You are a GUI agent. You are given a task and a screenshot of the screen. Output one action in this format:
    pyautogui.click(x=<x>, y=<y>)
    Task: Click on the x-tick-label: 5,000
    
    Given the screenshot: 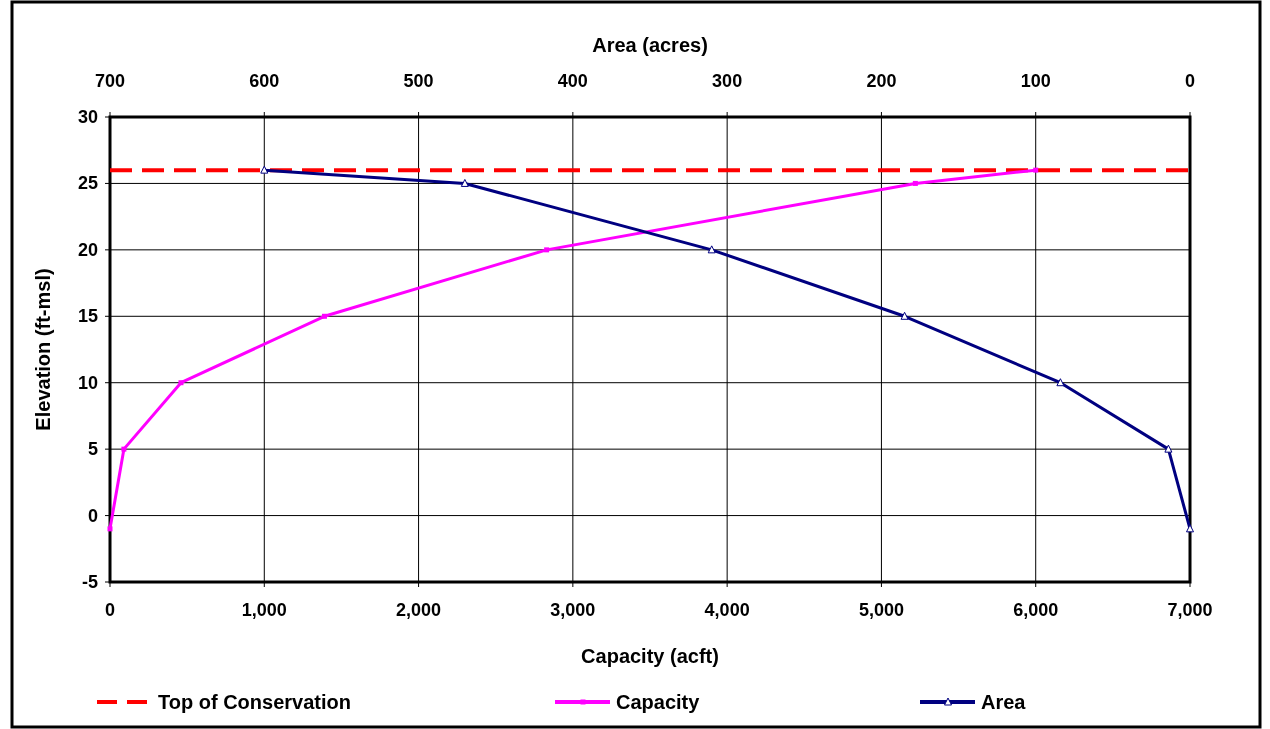 What is the action you would take?
    pyautogui.click(x=881, y=610)
    